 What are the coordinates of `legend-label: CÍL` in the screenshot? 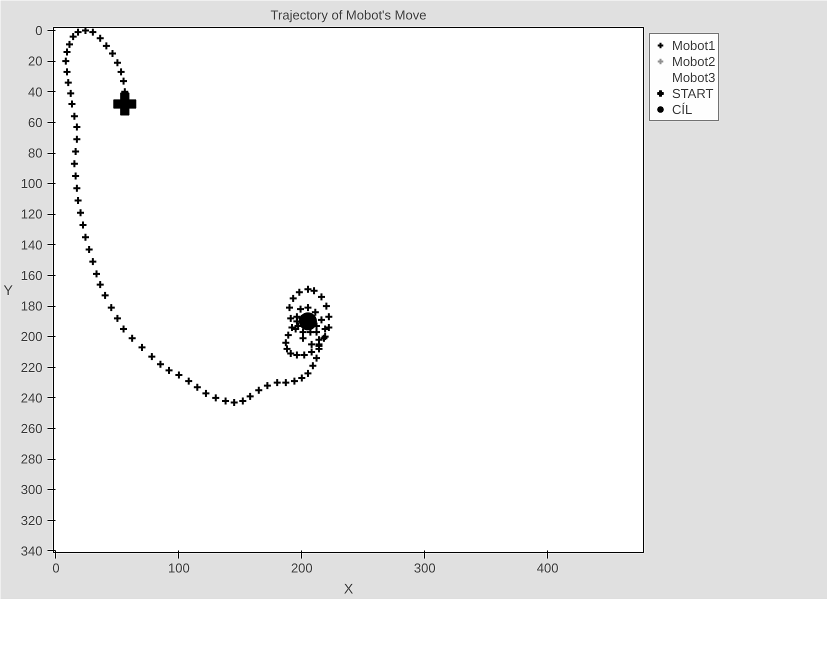 It's located at (682, 109).